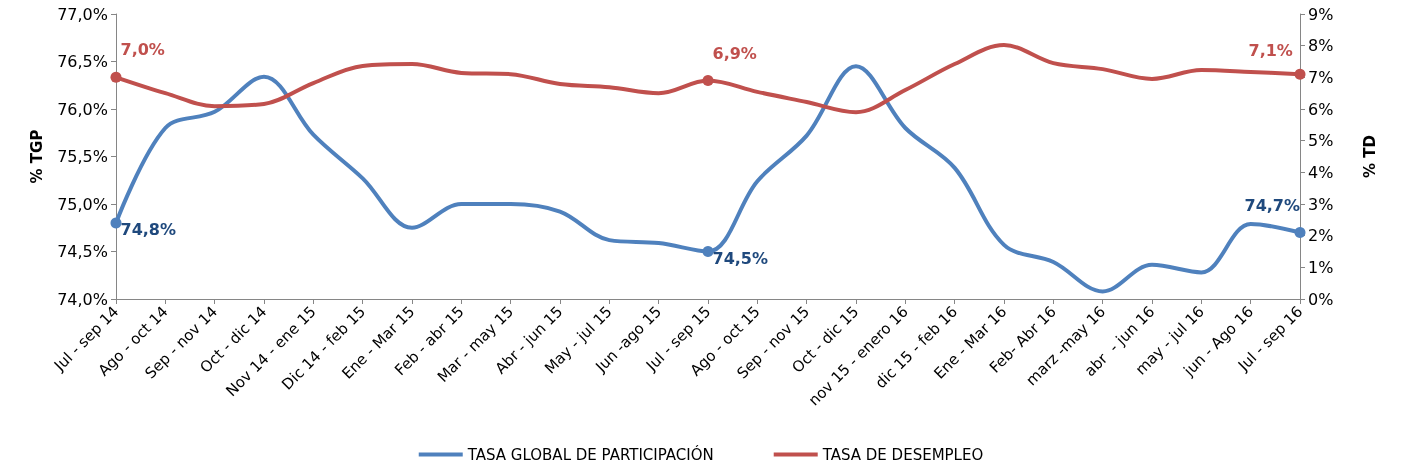  What do you see at coordinates (1321, 236) in the screenshot?
I see `y2-tick-label: 2%` at bounding box center [1321, 236].